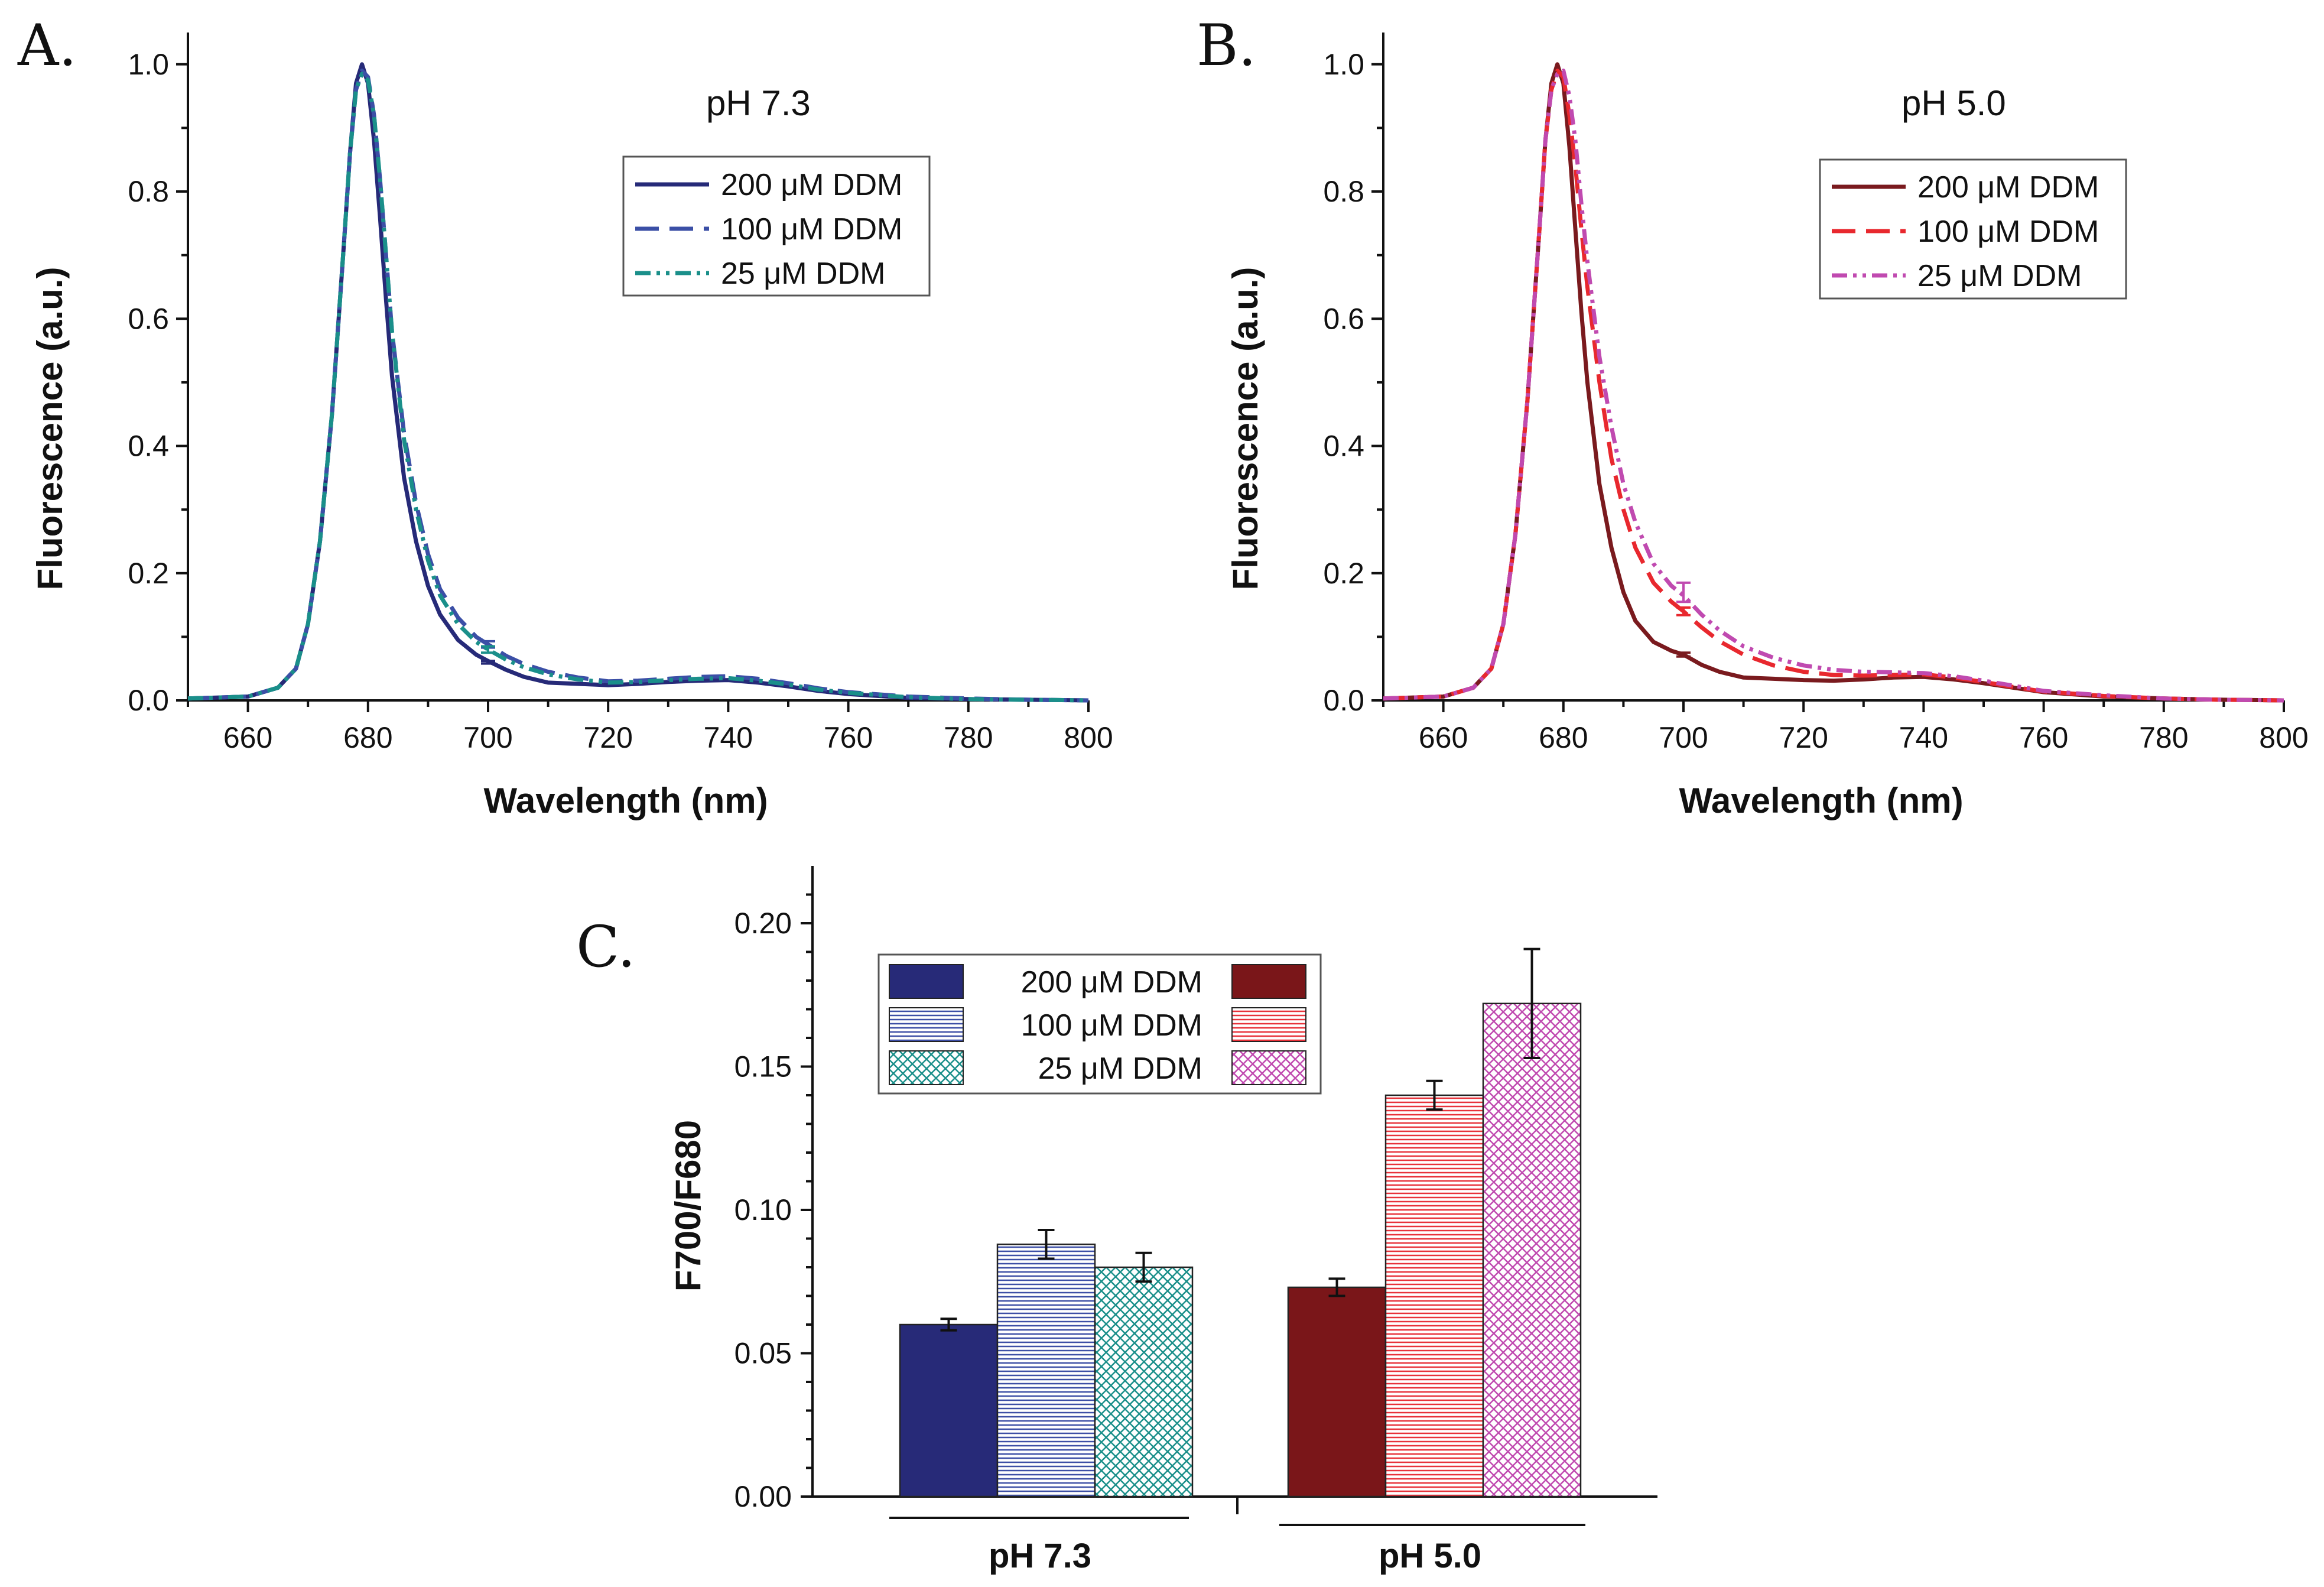 The height and width of the screenshot is (1587, 2324). What do you see at coordinates (1954, 103) in the screenshot?
I see `panel-b-title: pH 5.0` at bounding box center [1954, 103].